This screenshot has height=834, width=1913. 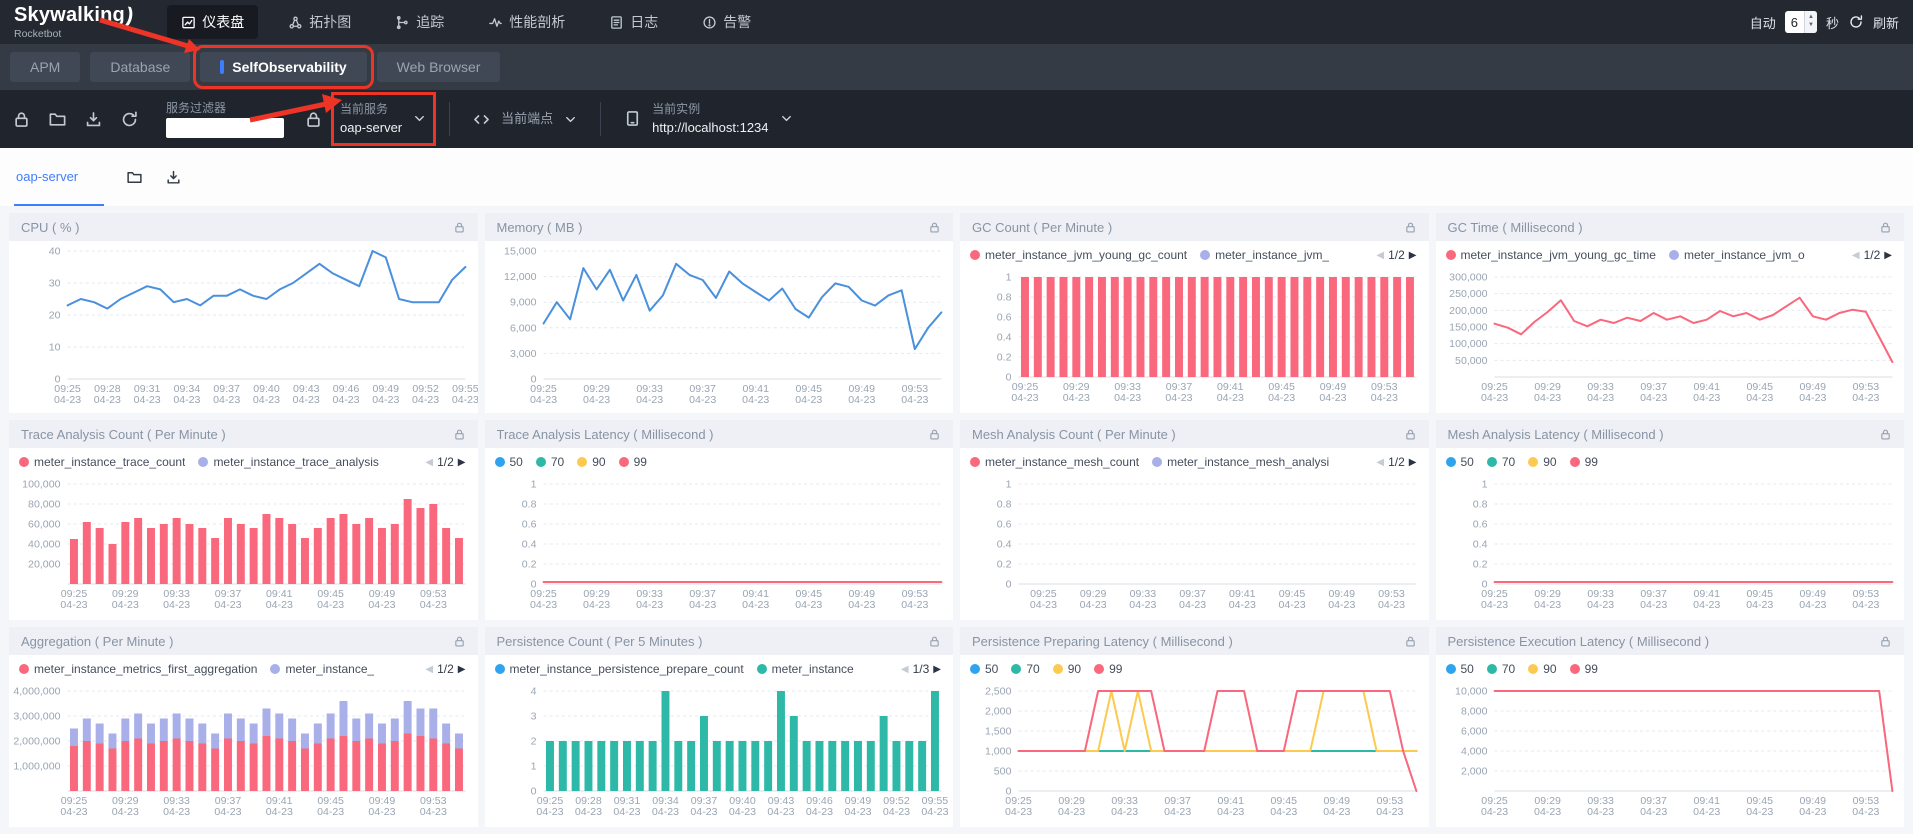 What do you see at coordinates (57, 119) in the screenshot?
I see `folder-icon-button` at bounding box center [57, 119].